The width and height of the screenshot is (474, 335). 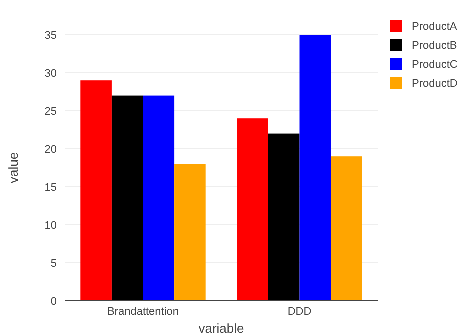 What do you see at coordinates (50, 150) in the screenshot?
I see `y-tick-label: 20` at bounding box center [50, 150].